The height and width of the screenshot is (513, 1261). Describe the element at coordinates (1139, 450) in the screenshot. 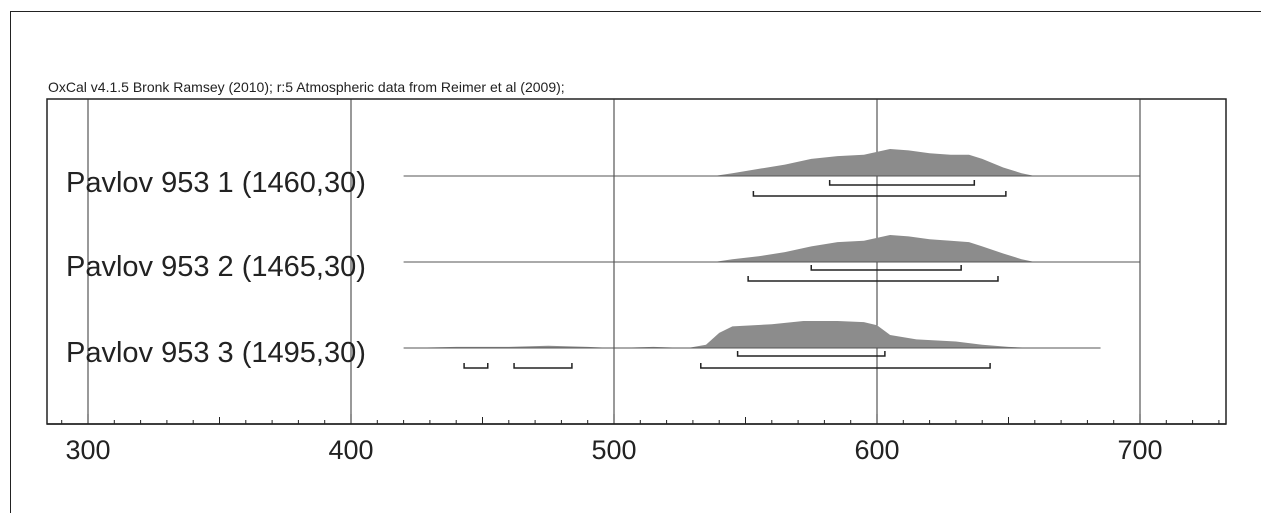

I see `x-tick-label-700: 700` at that location.